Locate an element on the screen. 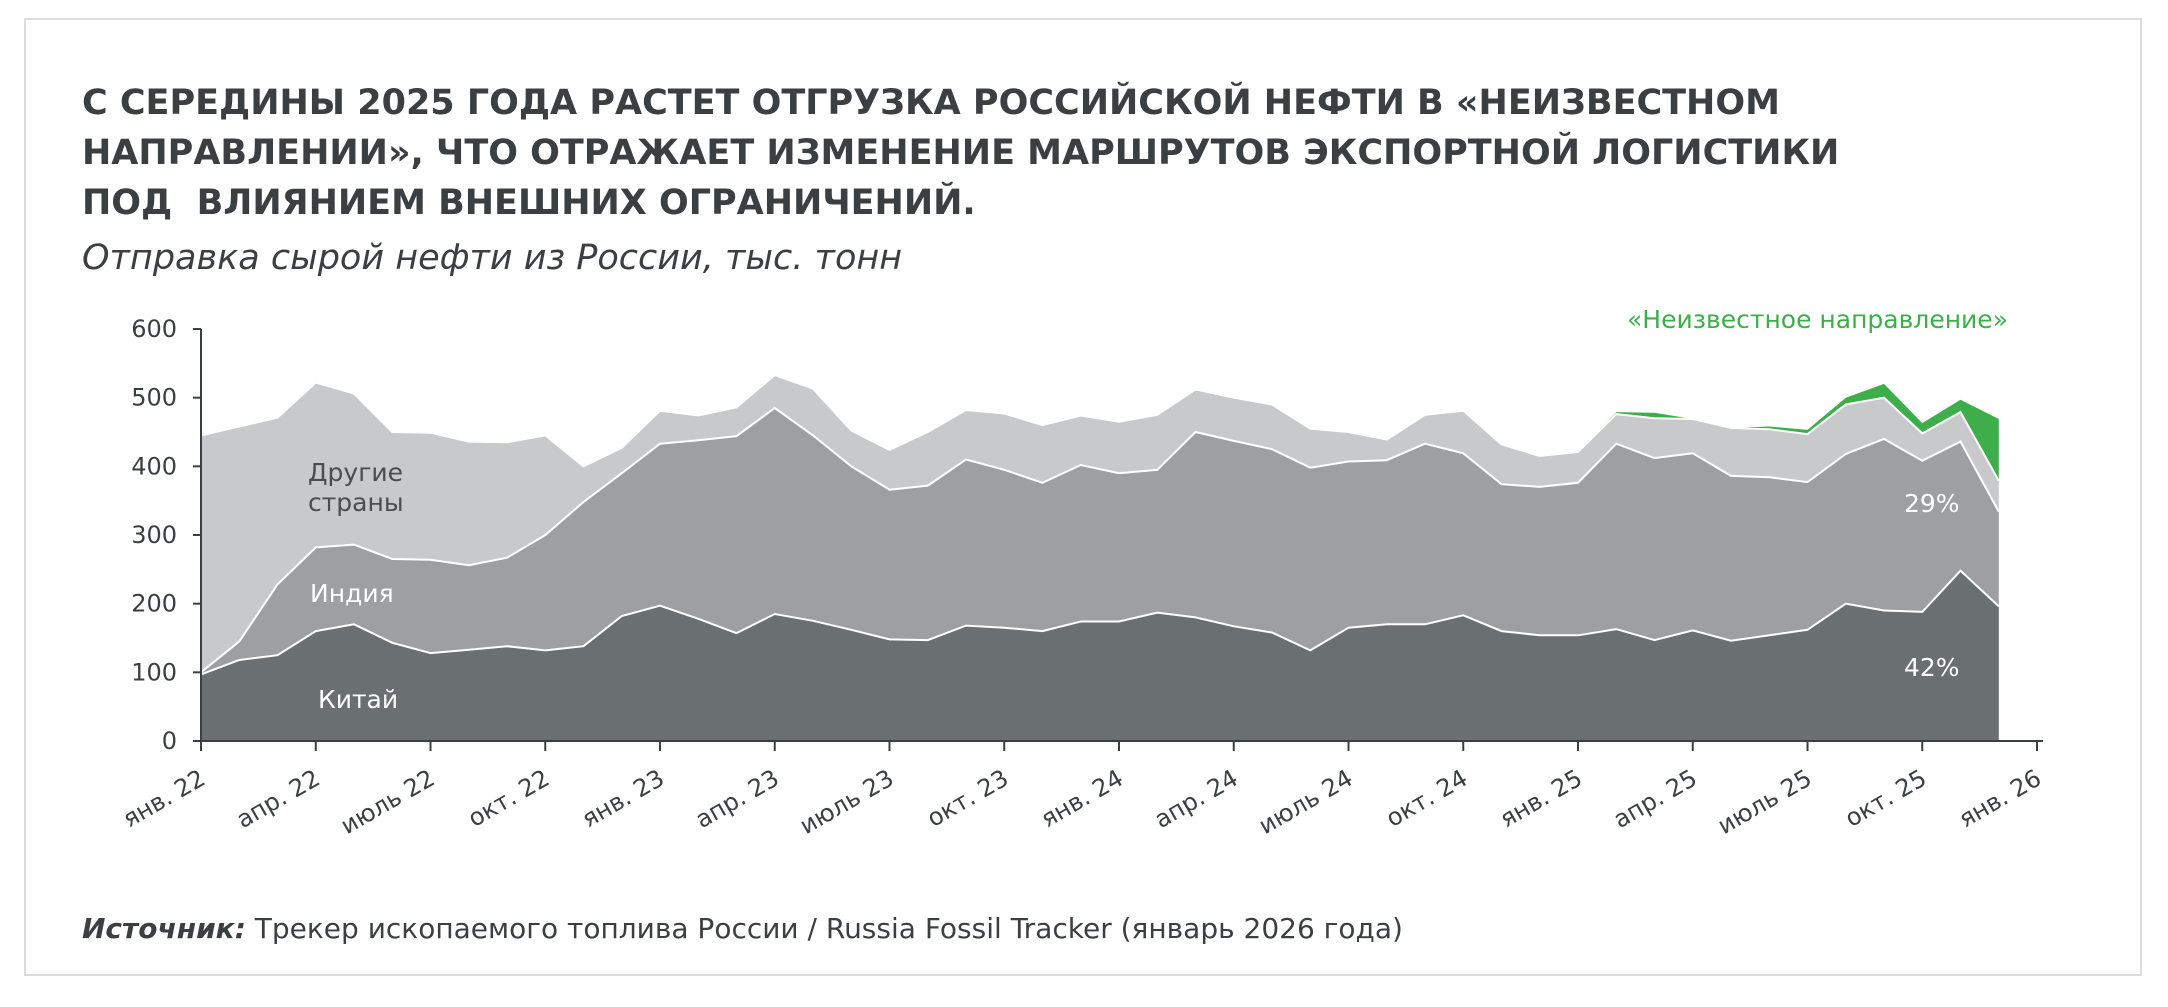 The width and height of the screenshot is (2168, 1007). x-tick-label: апр. 25 is located at coordinates (1655, 799).